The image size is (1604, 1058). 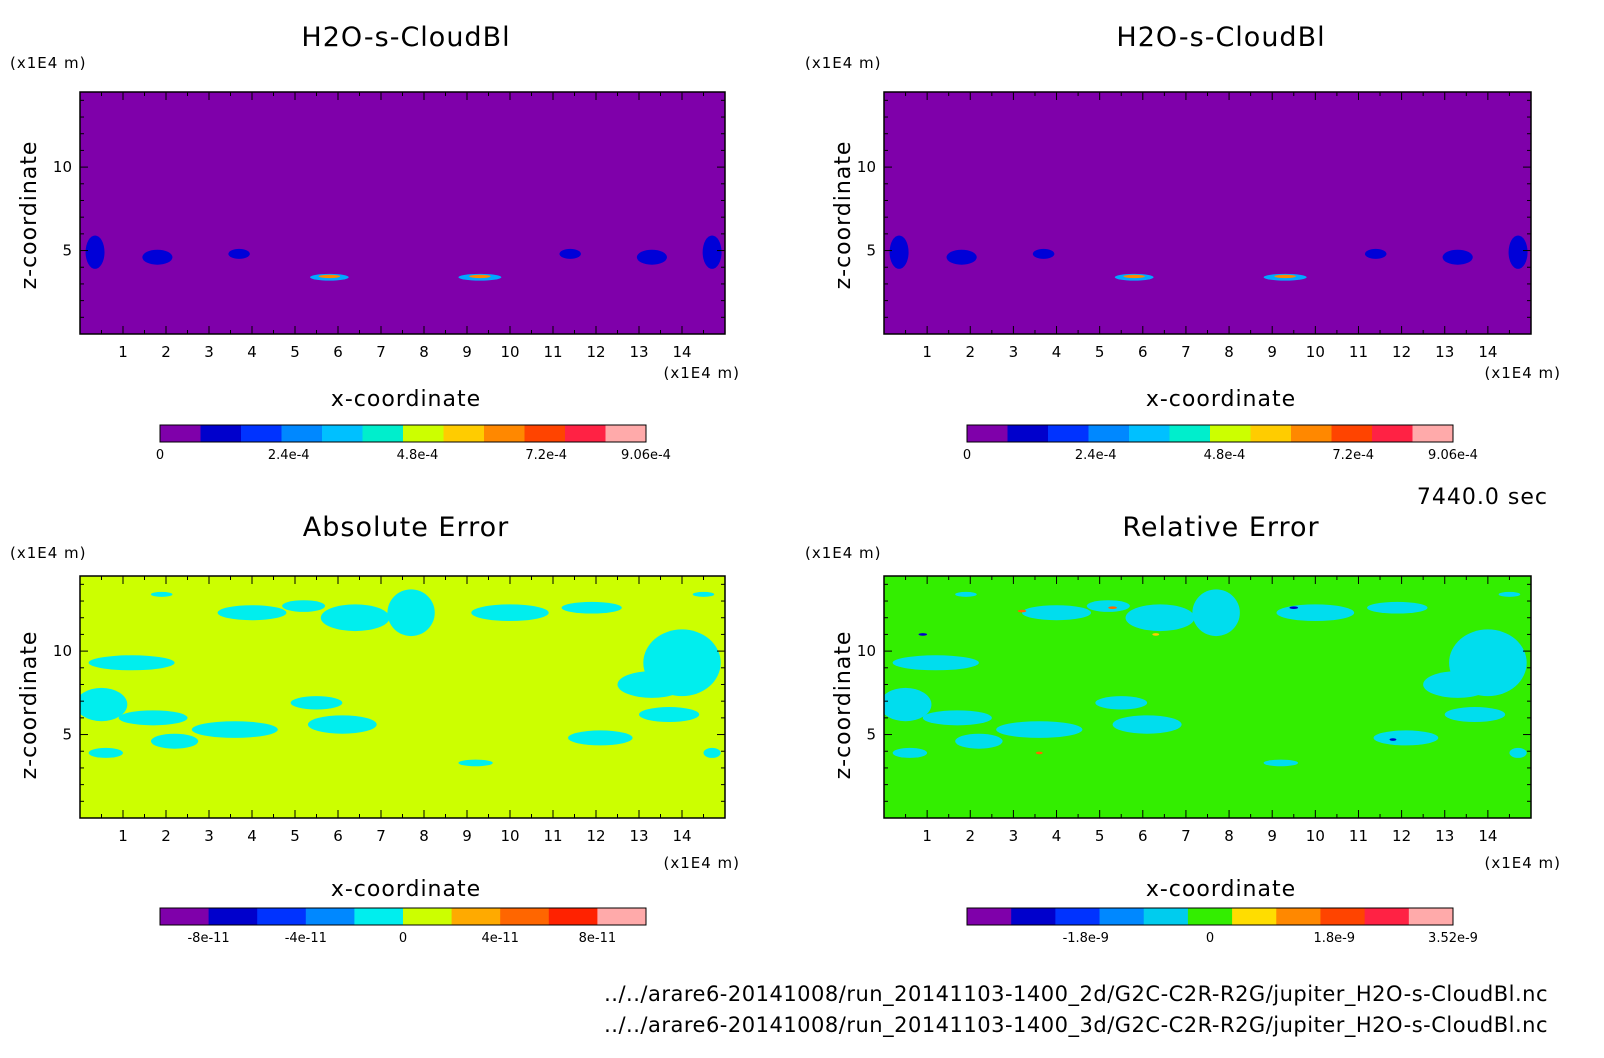 I want to click on colorbar: -8e-11 -4e-11 0 4e-11 8e-11, so click(x=403, y=926).